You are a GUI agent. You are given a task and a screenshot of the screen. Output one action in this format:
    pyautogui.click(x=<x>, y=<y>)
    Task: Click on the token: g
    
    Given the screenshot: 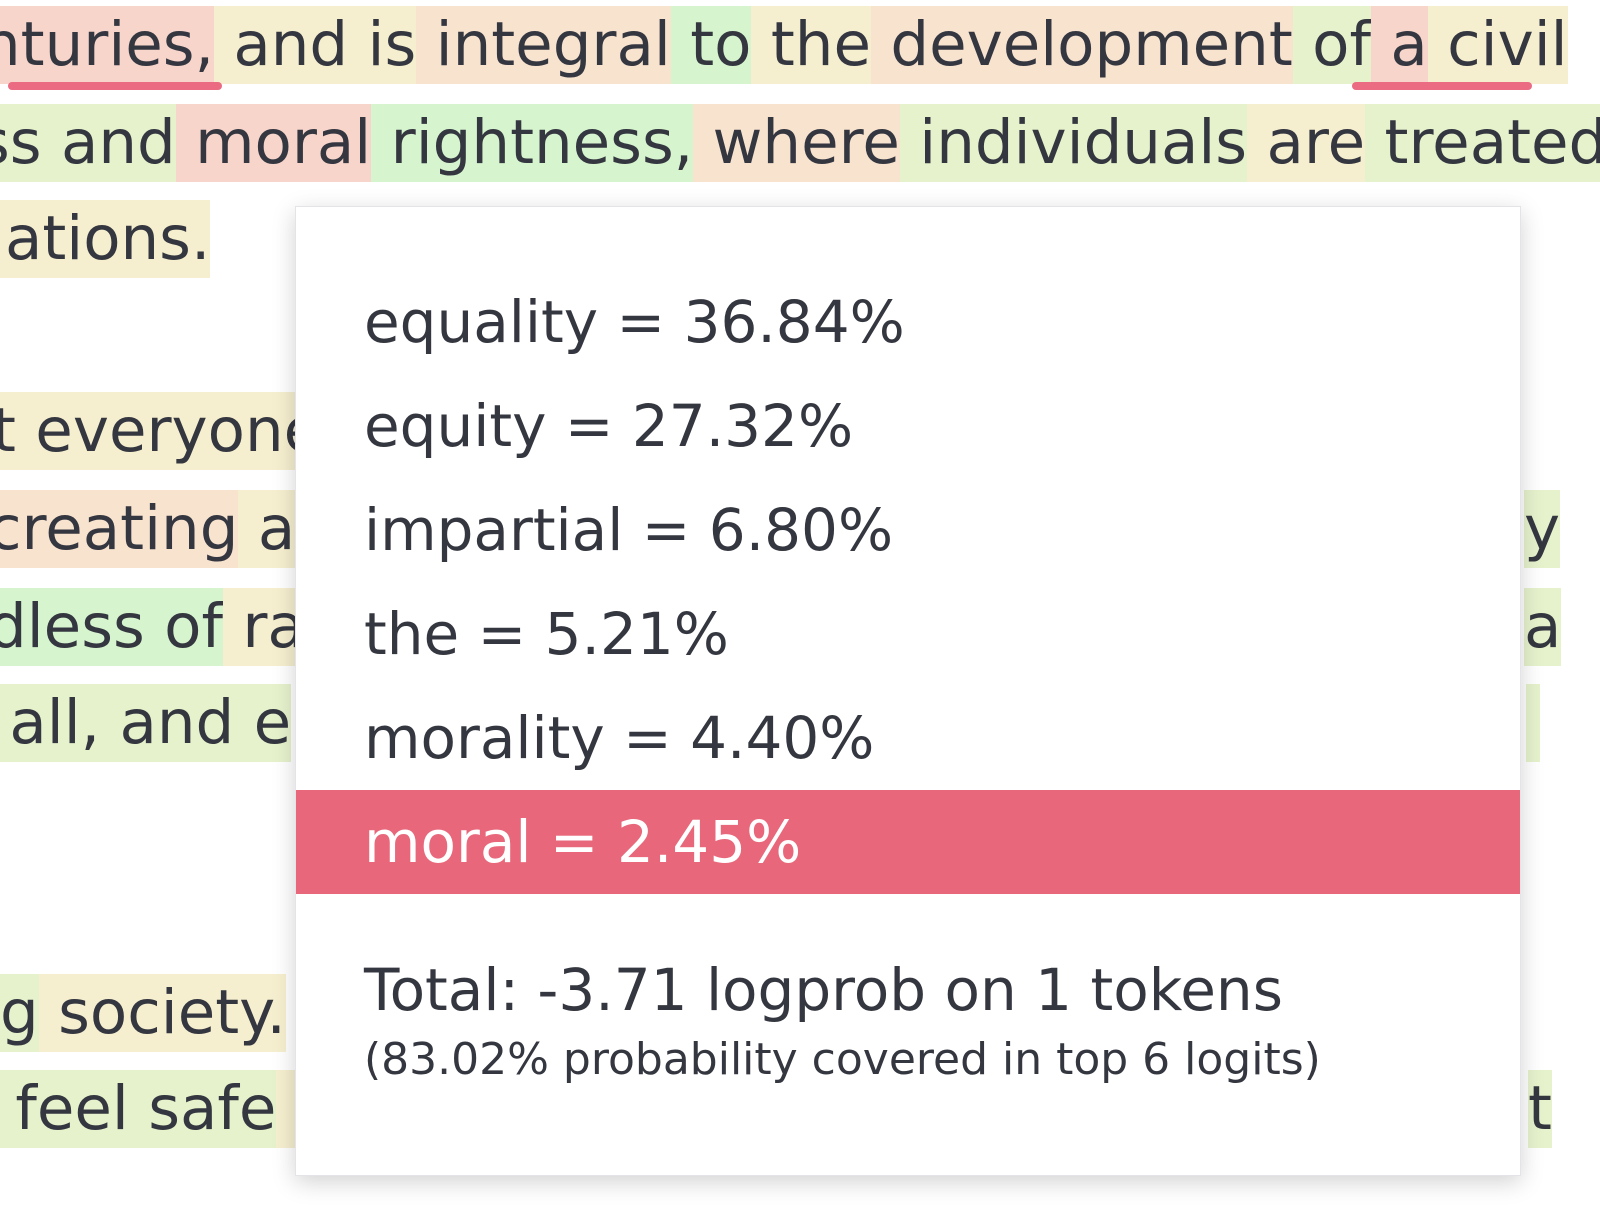 What is the action you would take?
    pyautogui.click(x=19, y=1013)
    